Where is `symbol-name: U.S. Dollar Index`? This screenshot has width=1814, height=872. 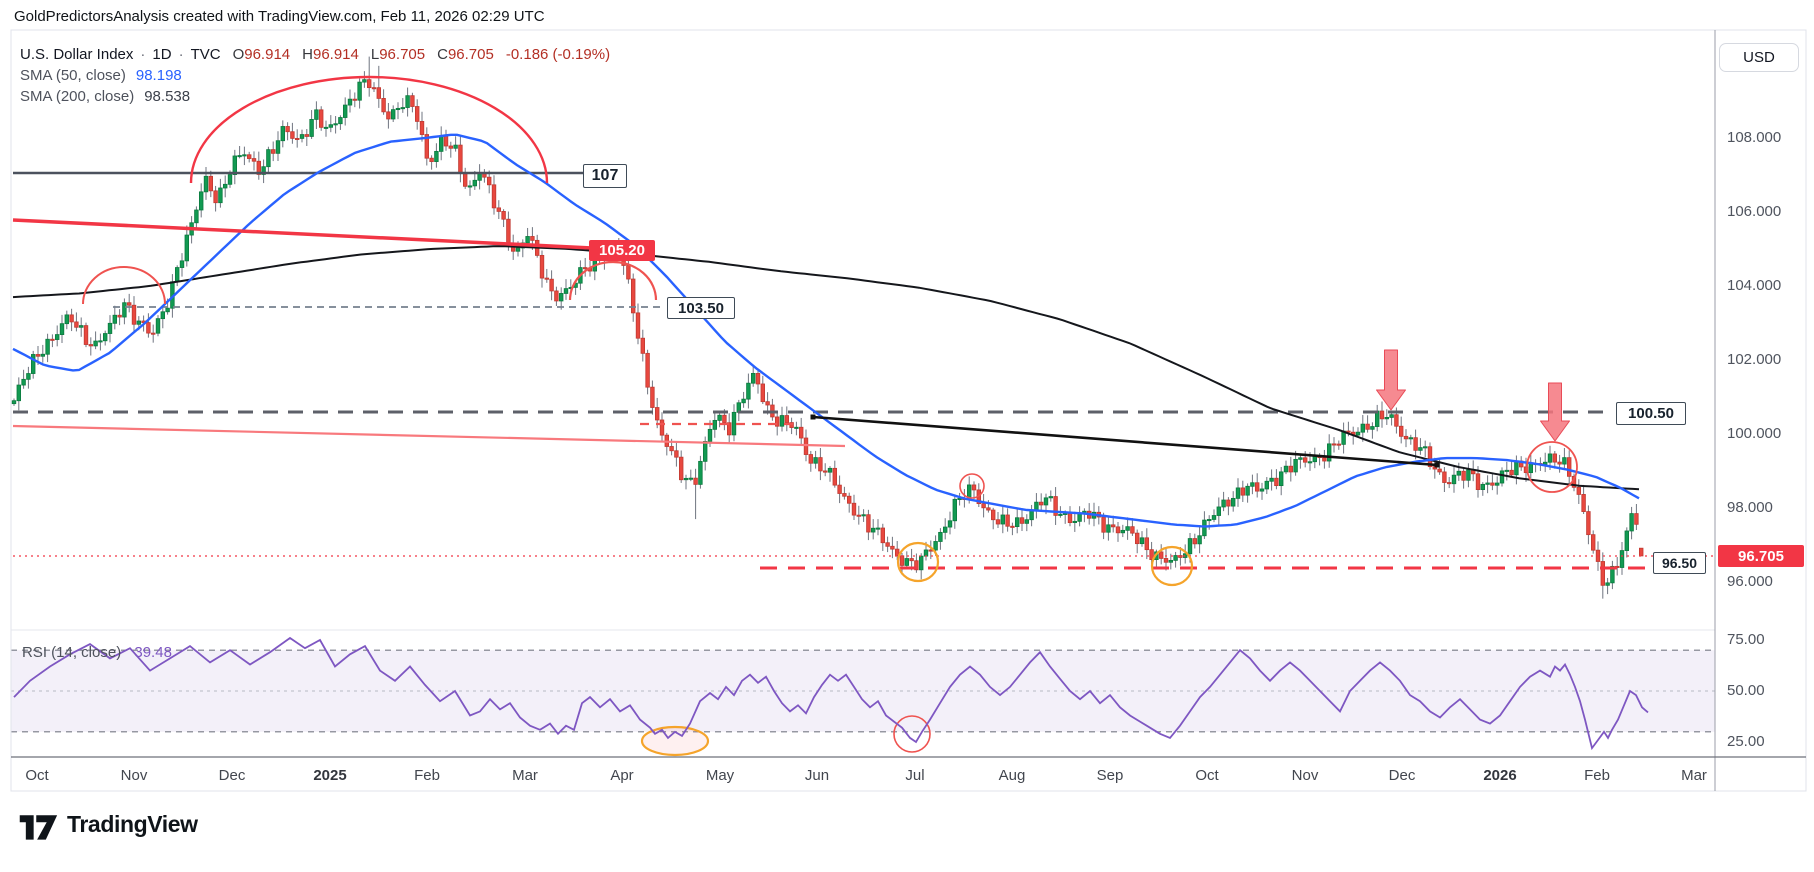
symbol-name: U.S. Dollar Index is located at coordinates (77, 54).